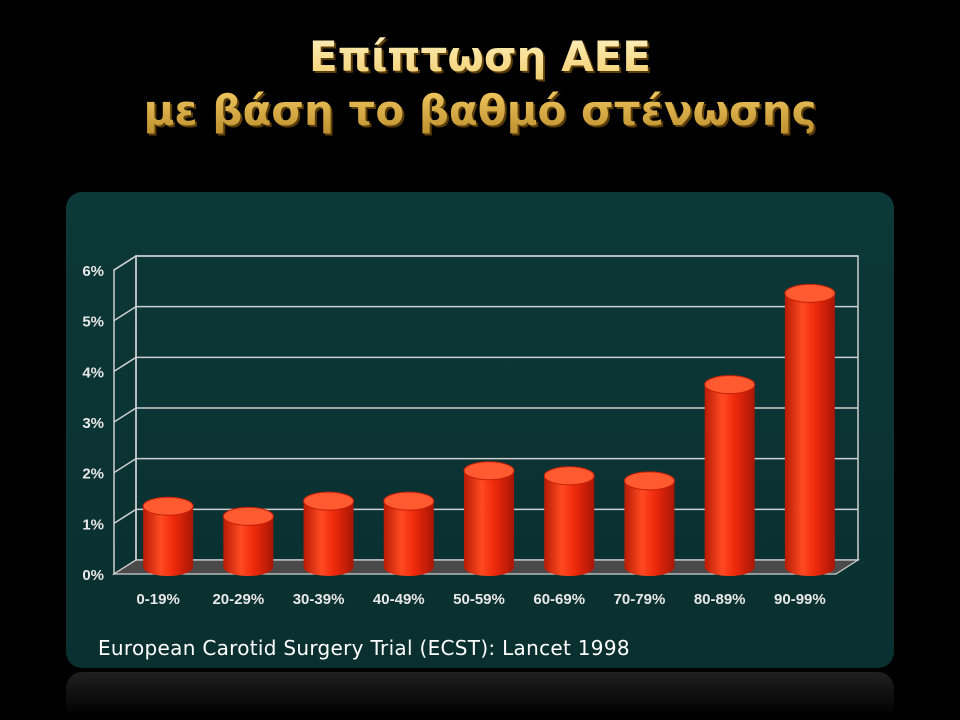 The height and width of the screenshot is (720, 960). What do you see at coordinates (480, 110) in the screenshot?
I see `title-line-2: με βάση το βαθμό στένωσης` at bounding box center [480, 110].